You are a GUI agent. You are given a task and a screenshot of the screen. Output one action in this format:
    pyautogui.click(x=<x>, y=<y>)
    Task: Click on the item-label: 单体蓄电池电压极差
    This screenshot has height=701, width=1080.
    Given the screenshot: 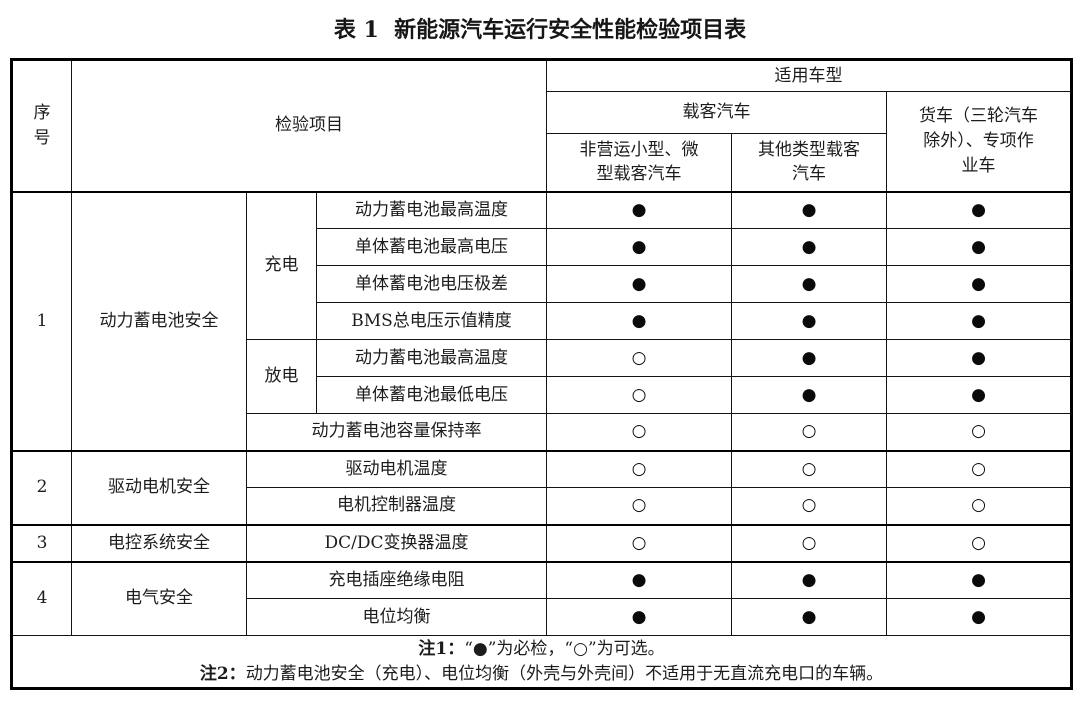 What is the action you would take?
    pyautogui.click(x=431, y=284)
    